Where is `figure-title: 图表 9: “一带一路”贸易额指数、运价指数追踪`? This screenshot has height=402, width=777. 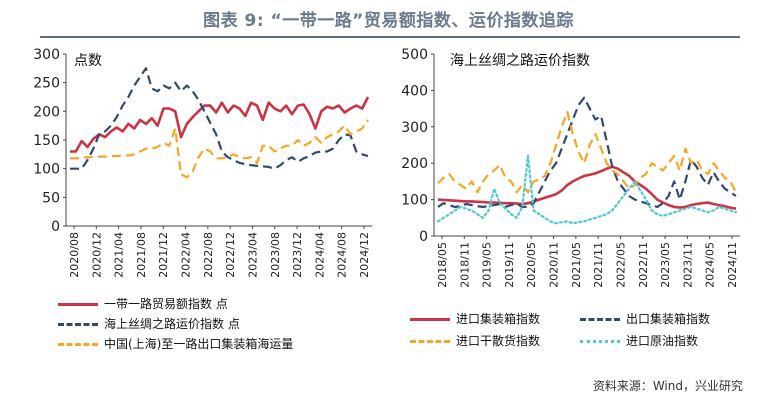
figure-title: 图表 9: “一带一路”贸易额指数、运价指数追踪 is located at coordinates (388, 21).